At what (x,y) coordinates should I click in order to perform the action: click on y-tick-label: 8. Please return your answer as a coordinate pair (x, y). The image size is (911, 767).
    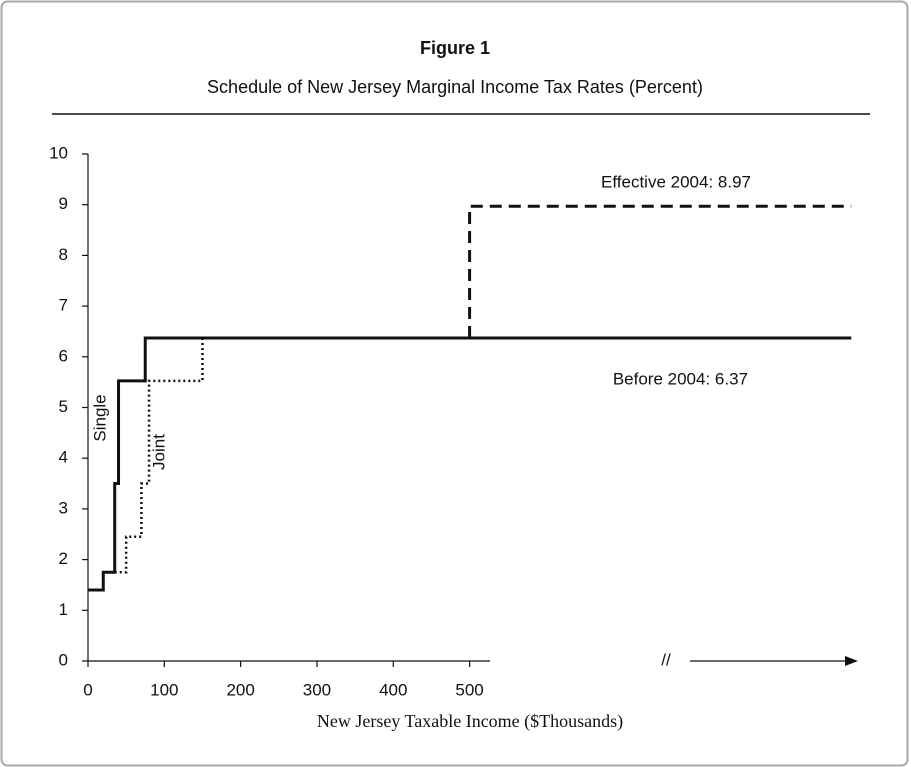
    Looking at the image, I should click on (63, 254).